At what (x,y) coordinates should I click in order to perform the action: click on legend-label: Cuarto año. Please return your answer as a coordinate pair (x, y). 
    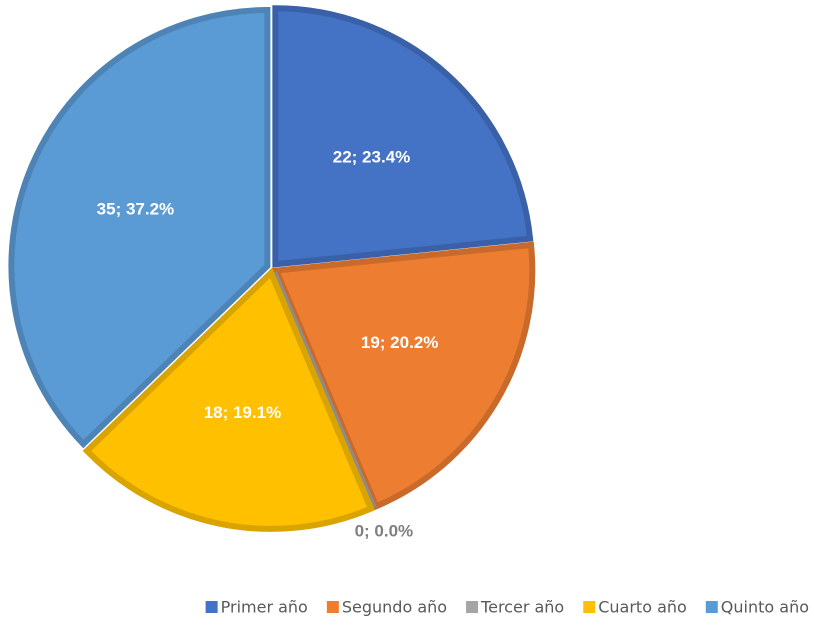
    Looking at the image, I should click on (642, 607).